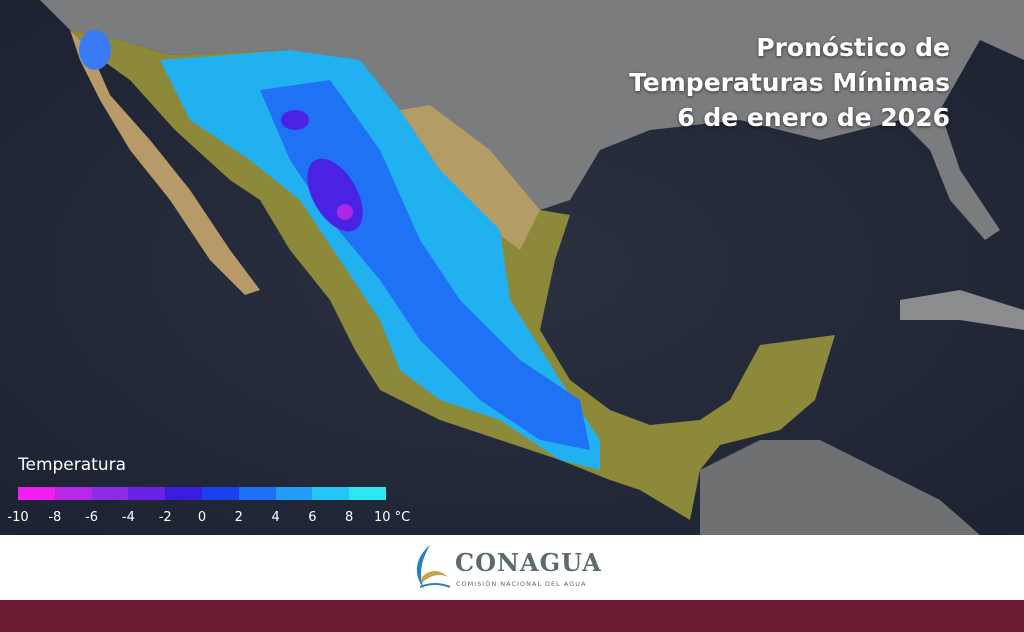 This screenshot has width=1024, height=632. Describe the element at coordinates (295, 120) in the screenshot. I see `coldest-area` at that location.